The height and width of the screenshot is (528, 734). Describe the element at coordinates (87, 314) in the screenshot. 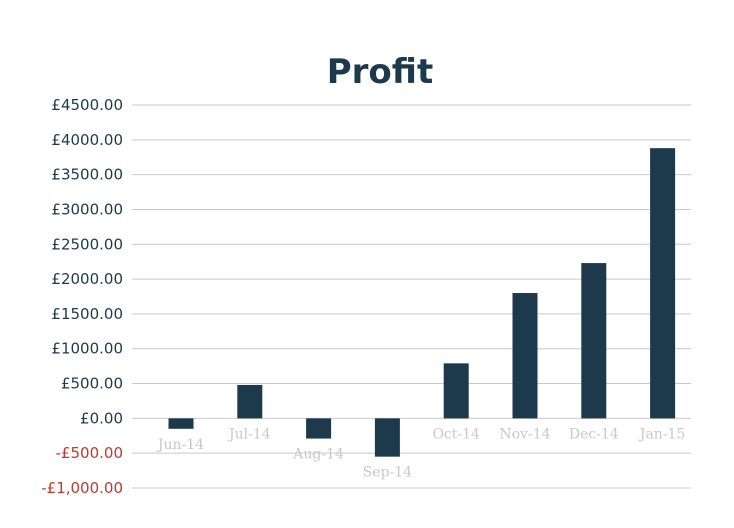

I see `y-tick-label: £1500.00` at that location.